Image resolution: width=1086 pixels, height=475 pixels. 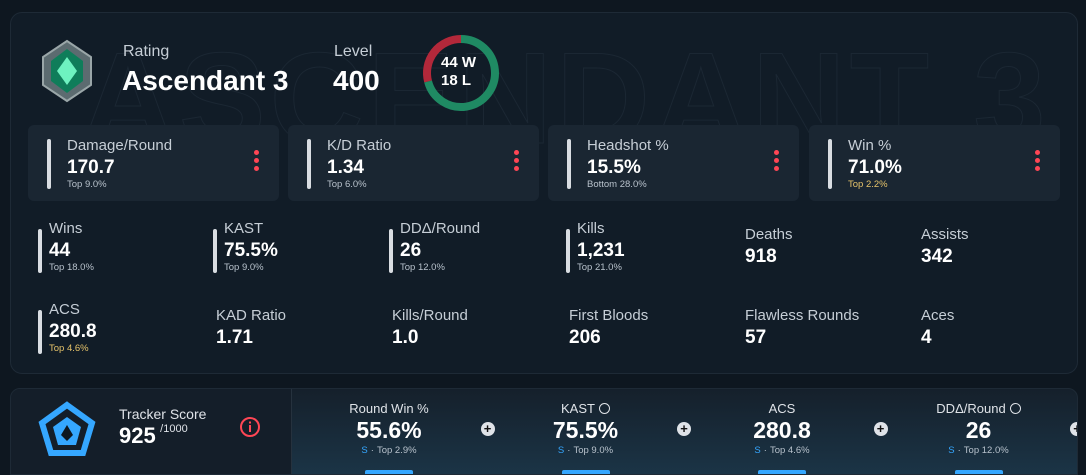 I want to click on stat-card: K/D Ratio 1.34 Top 6.0%, so click(x=413, y=163).